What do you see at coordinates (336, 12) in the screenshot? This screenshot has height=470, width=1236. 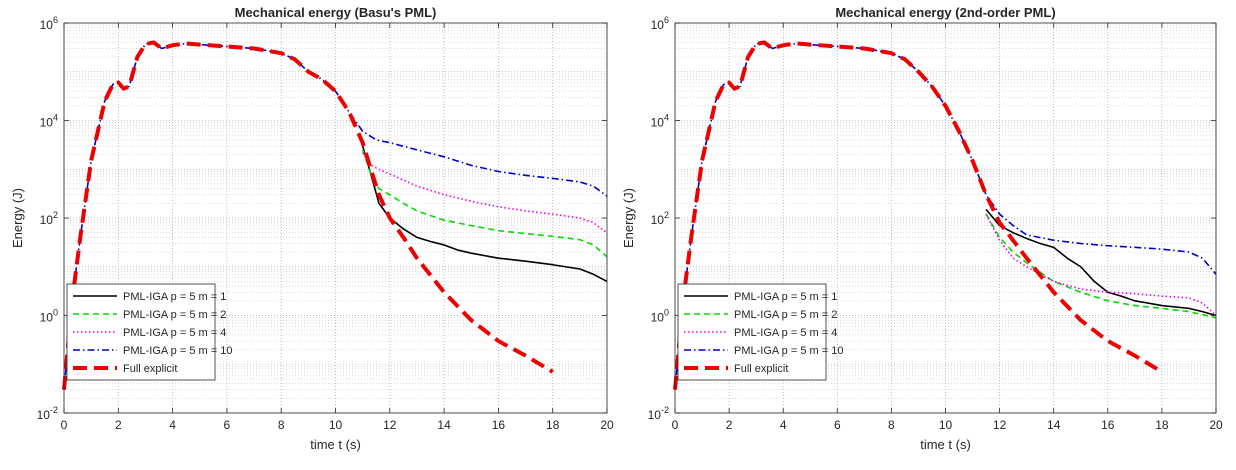 I see `chart-title: Mechanical energy (Basu's PML)` at bounding box center [336, 12].